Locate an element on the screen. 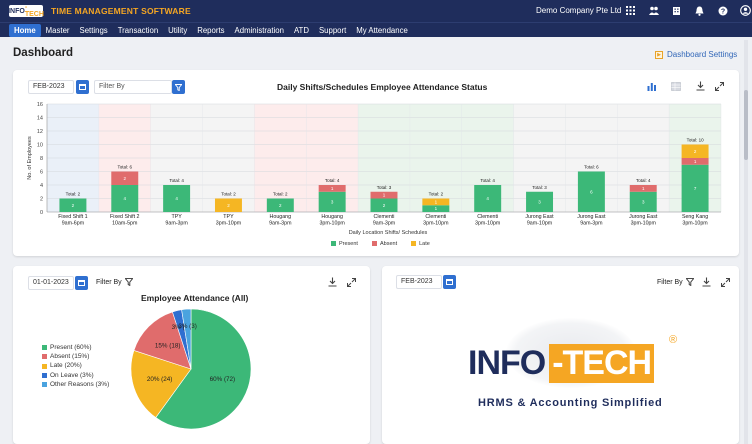 The height and width of the screenshot is (444, 752). legend-label: Absent is located at coordinates (388, 244).